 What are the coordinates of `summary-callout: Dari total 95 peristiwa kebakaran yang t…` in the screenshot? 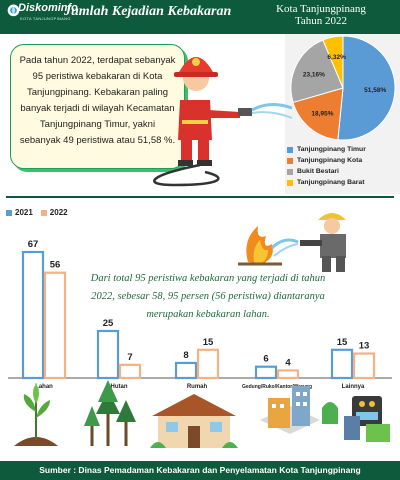 It's located at (208, 296).